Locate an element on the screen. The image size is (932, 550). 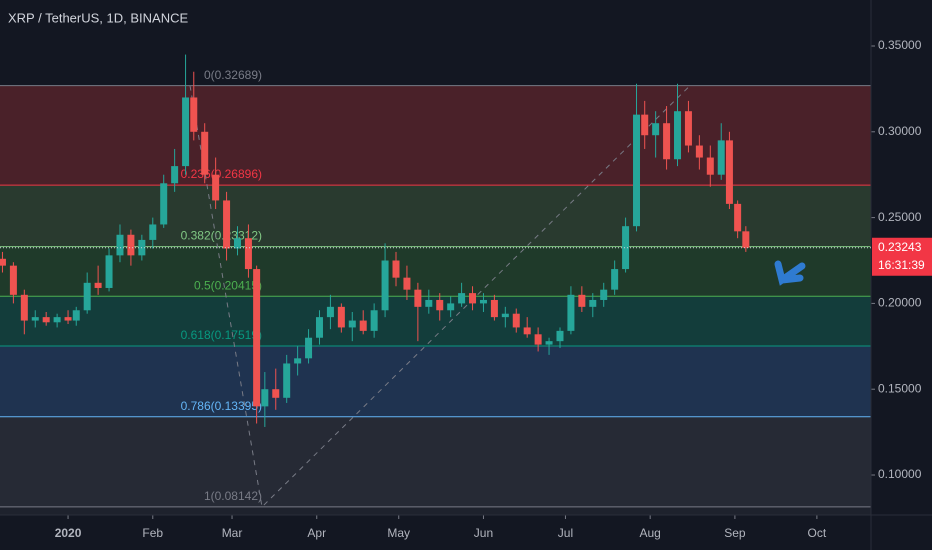
x-tick-label: 2020 is located at coordinates (68, 533).